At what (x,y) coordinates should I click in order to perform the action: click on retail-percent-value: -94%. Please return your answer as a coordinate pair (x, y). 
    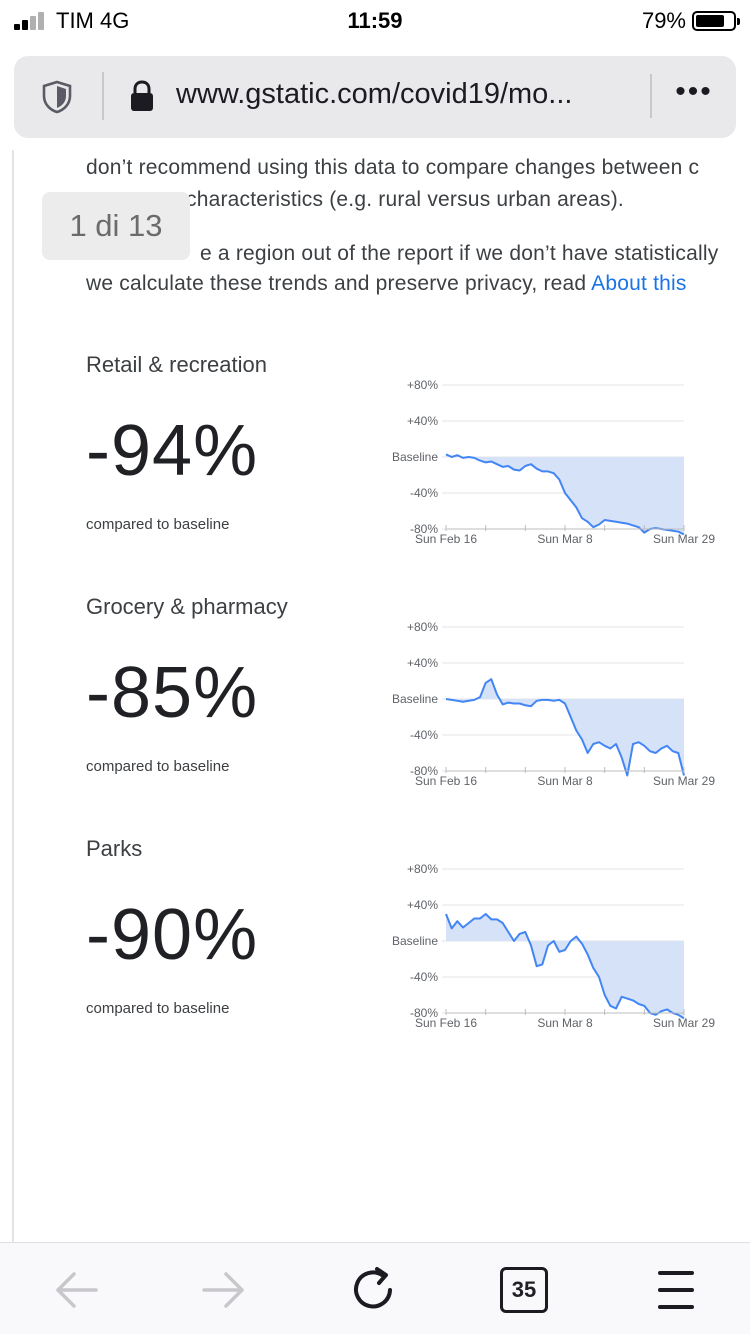
    Looking at the image, I should click on (172, 451).